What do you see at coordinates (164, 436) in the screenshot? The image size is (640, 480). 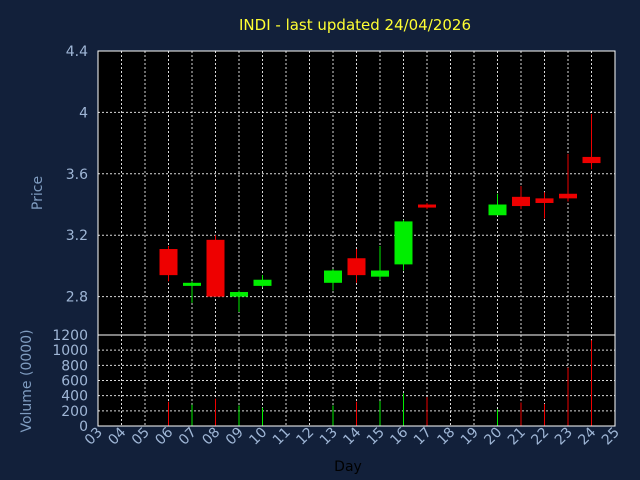 I see `day-tick-label: 06` at bounding box center [164, 436].